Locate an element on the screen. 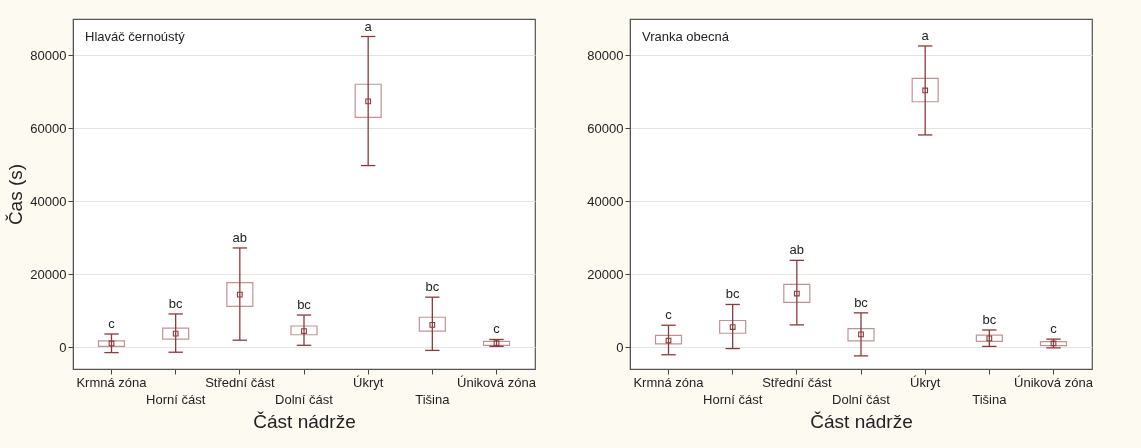 The width and height of the screenshot is (1141, 448). text: Hlaváč černoústý is located at coordinates (135, 36).